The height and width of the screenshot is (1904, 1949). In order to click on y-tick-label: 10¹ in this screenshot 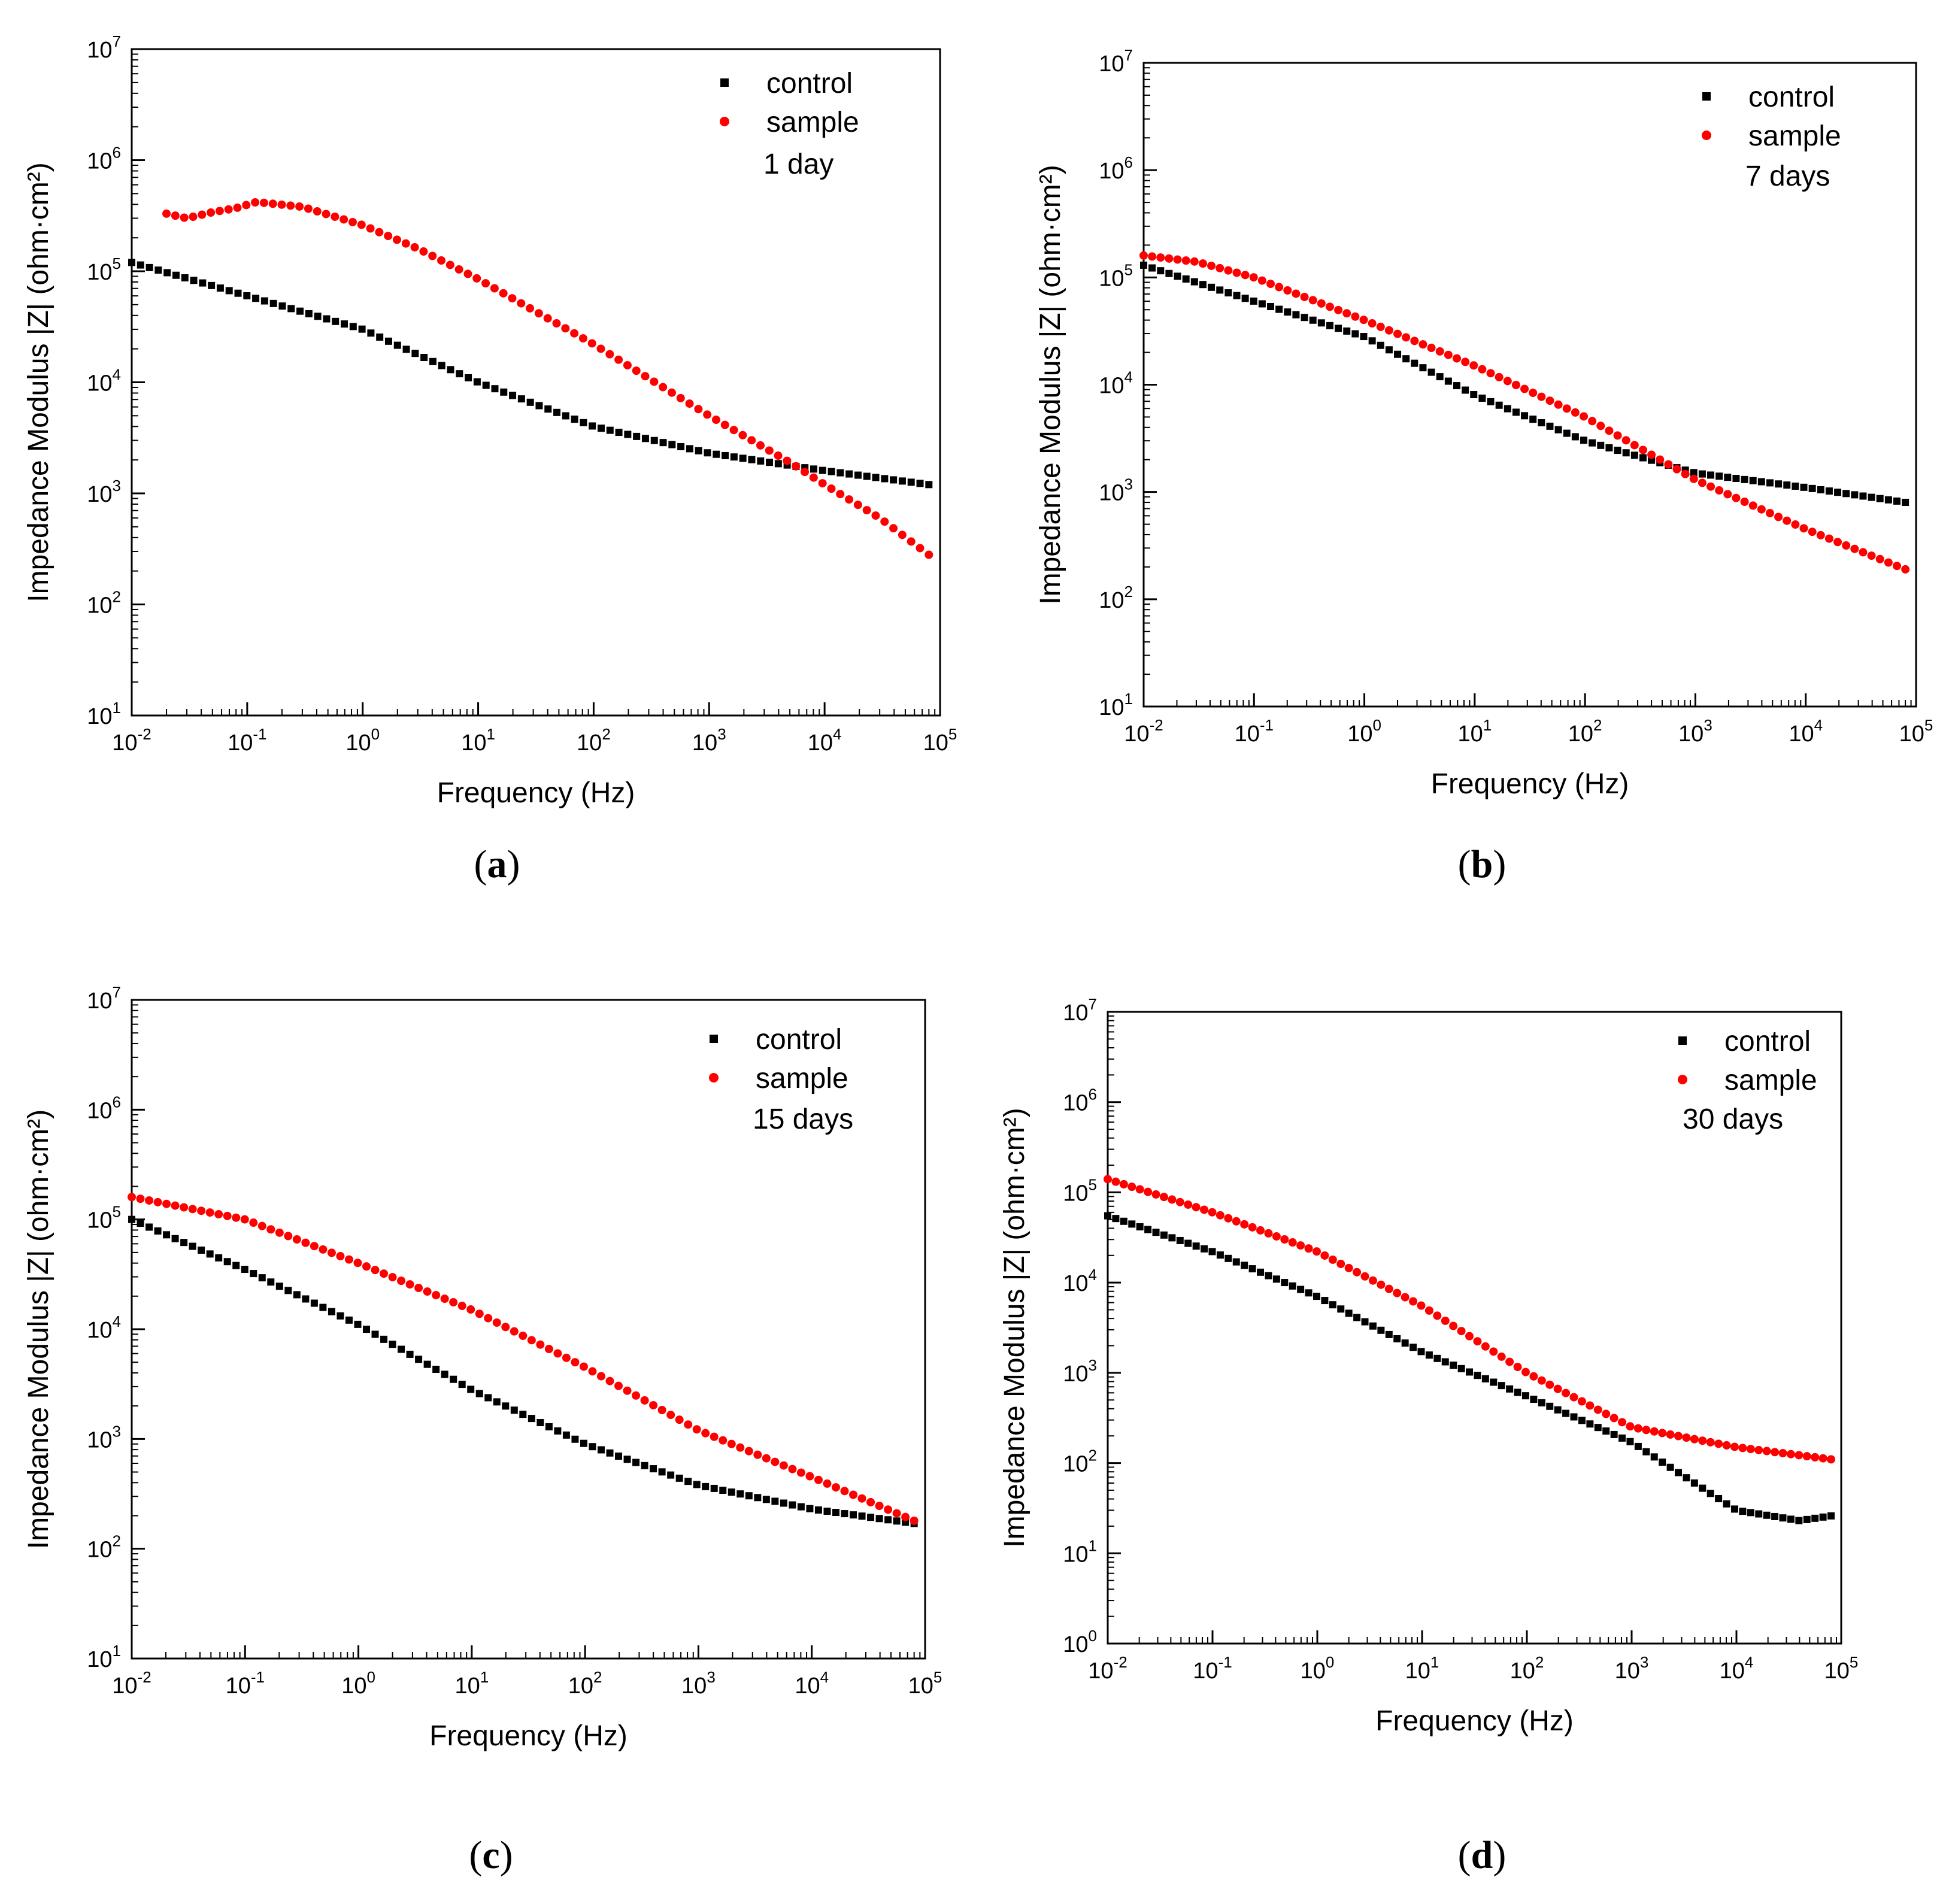, I will do `click(104, 1657)`.